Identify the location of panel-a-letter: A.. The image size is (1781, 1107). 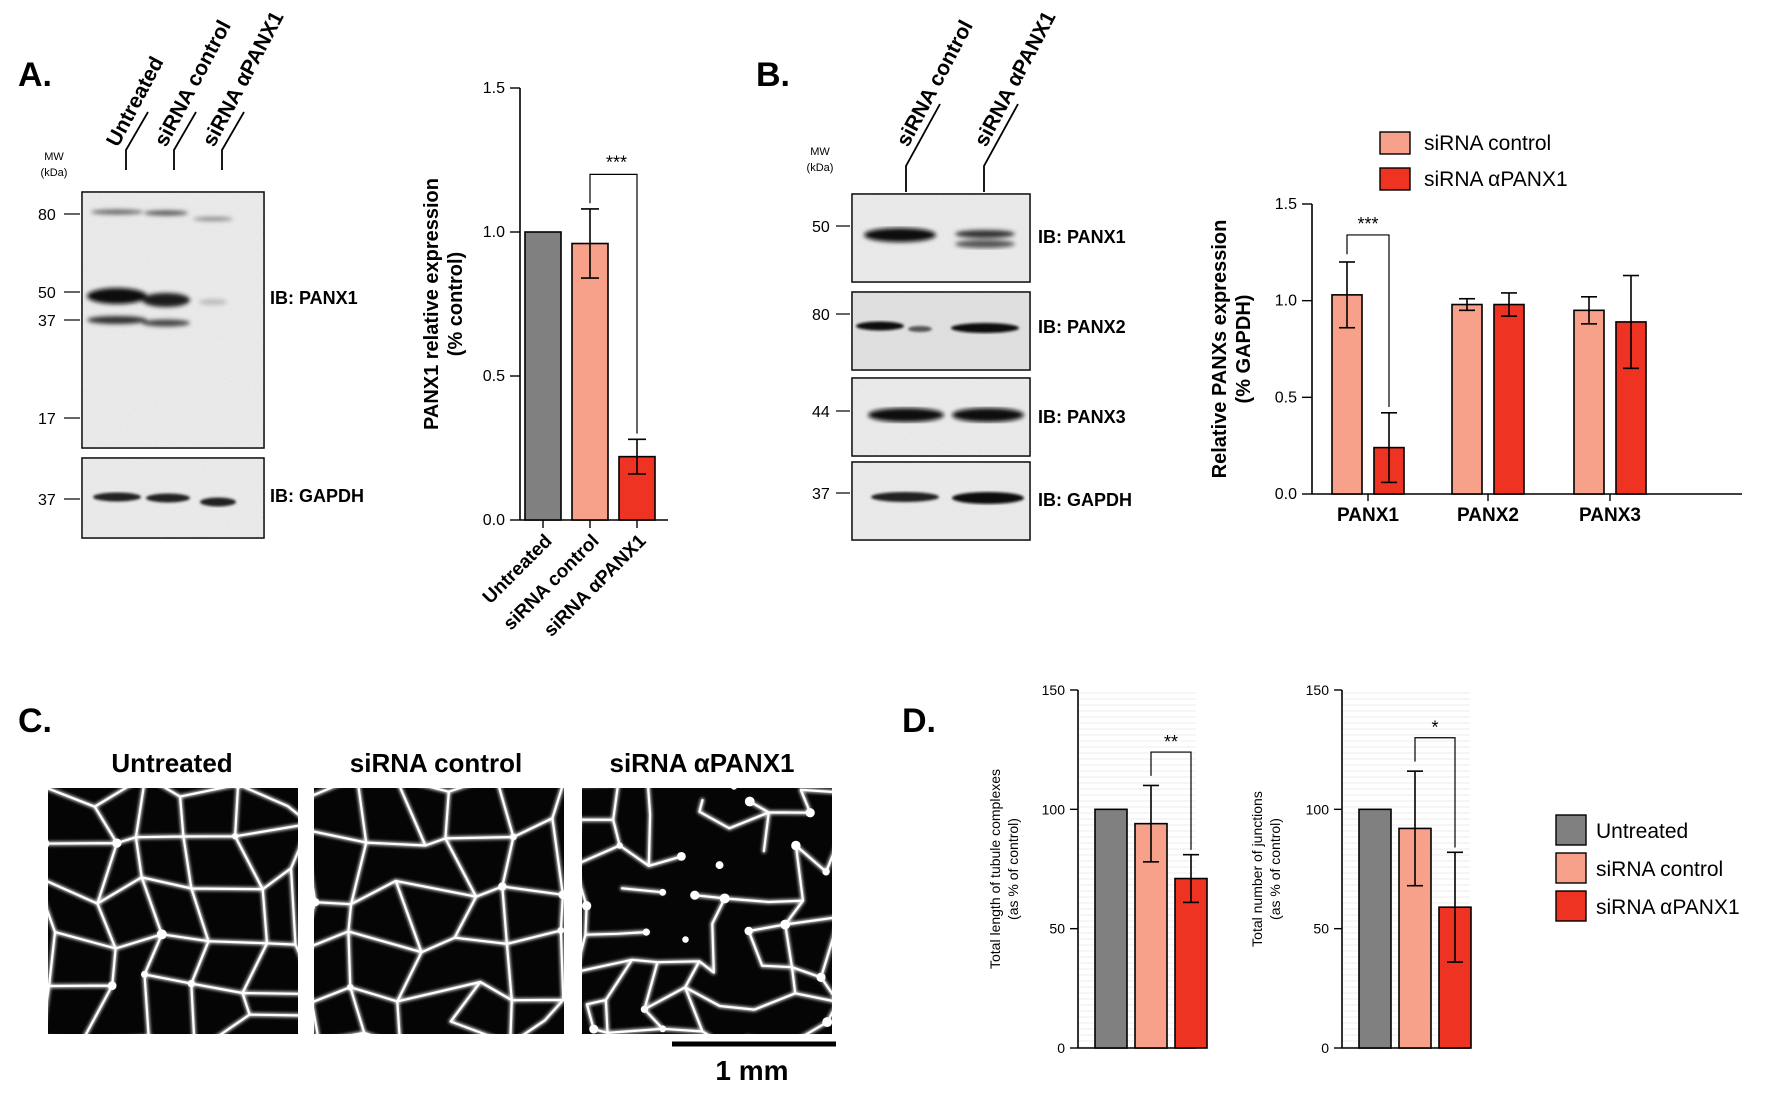
(35, 75).